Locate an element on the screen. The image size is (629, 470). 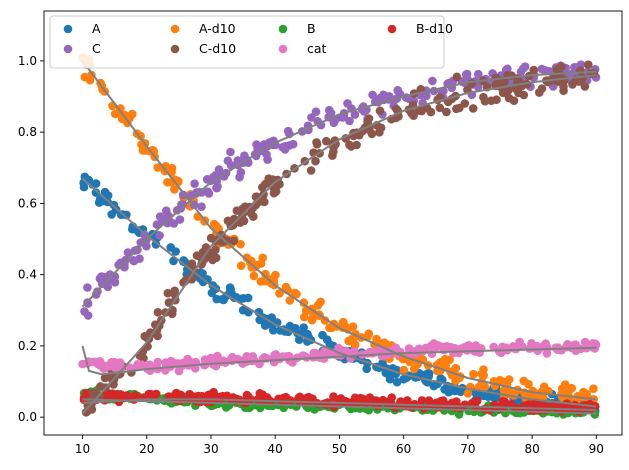
x-tick-label: 60 is located at coordinates (403, 449).